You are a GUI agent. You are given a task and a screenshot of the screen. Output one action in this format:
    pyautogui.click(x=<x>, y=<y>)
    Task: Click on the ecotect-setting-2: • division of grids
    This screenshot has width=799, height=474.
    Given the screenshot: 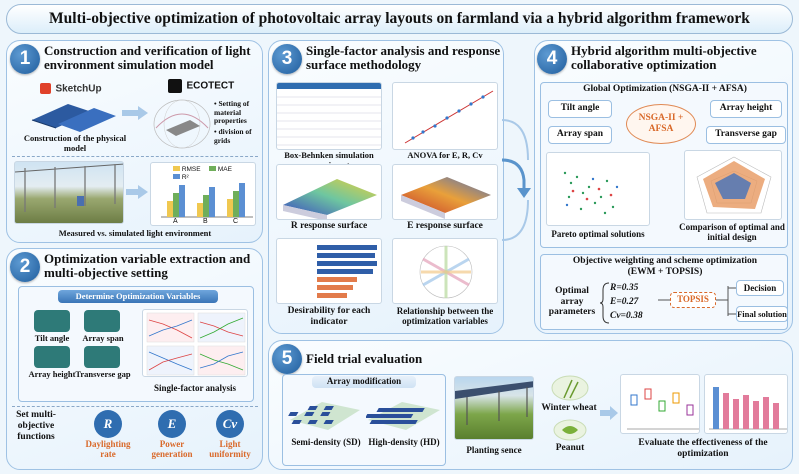 What is the action you would take?
    pyautogui.click(x=233, y=136)
    